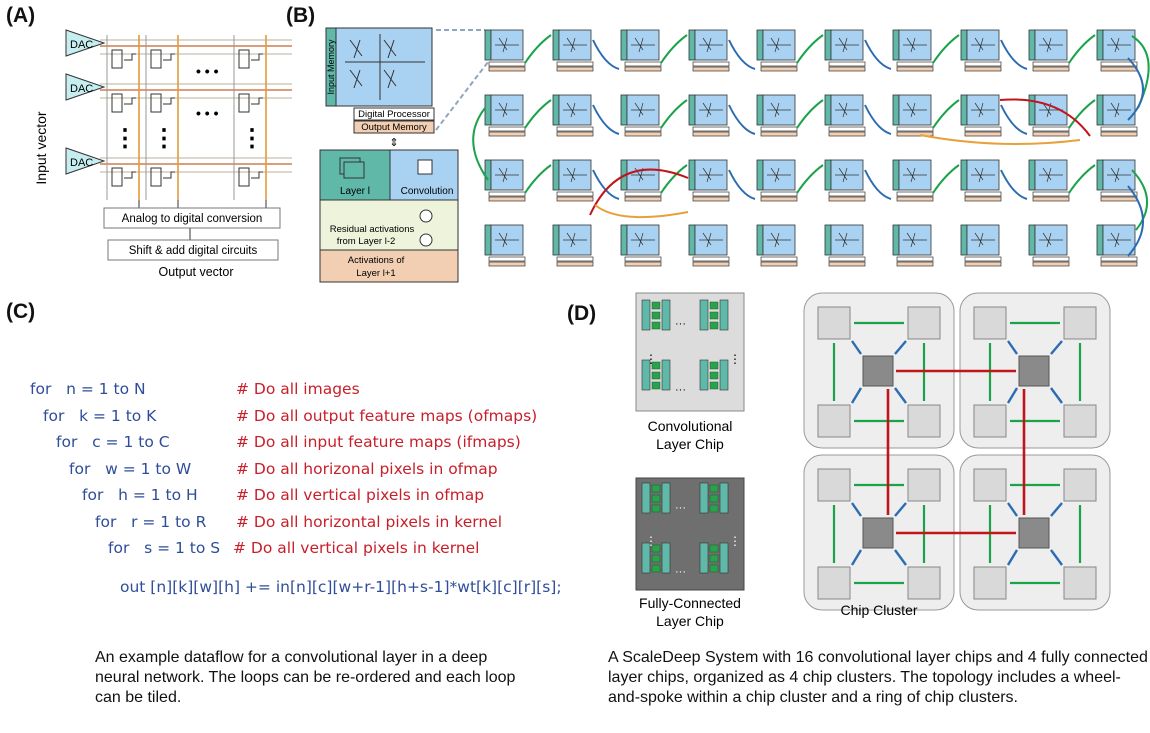 The image size is (1150, 733). Describe the element at coordinates (301, 15) in the screenshot. I see `panel-b-label: (B)` at that location.